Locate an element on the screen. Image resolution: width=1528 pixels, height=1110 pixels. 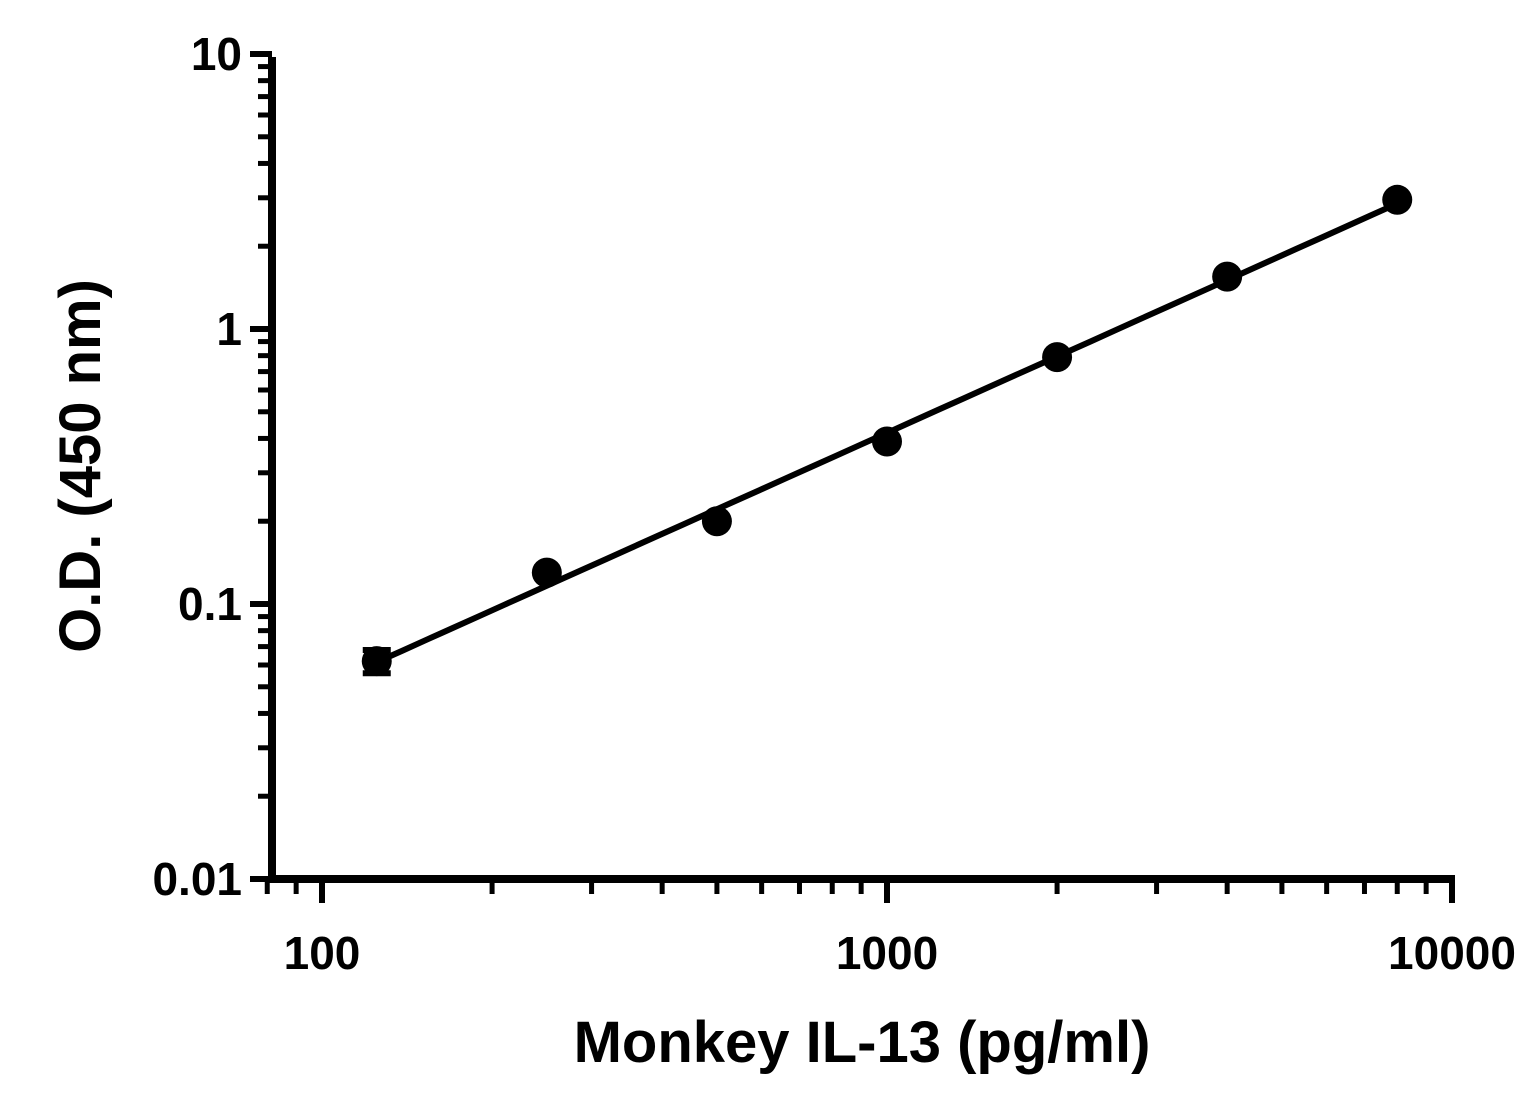
x-tick-label: 10000 is located at coordinates (1452, 953).